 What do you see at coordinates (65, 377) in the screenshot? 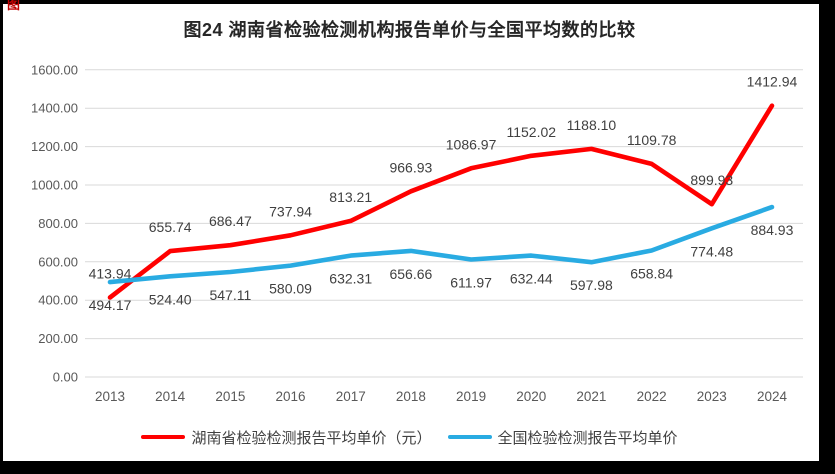
I see `y-tick-label: 0.00` at bounding box center [65, 377].